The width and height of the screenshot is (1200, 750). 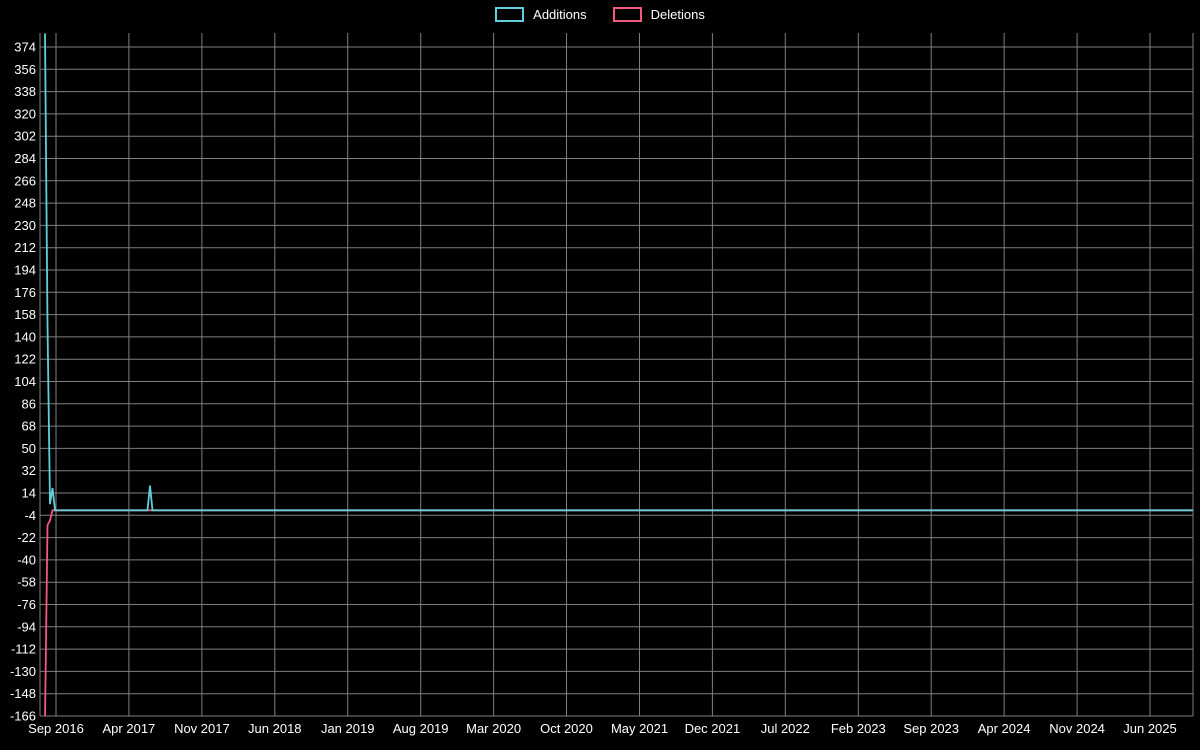 What do you see at coordinates (26, 582) in the screenshot?
I see `y-tick-label: -58` at bounding box center [26, 582].